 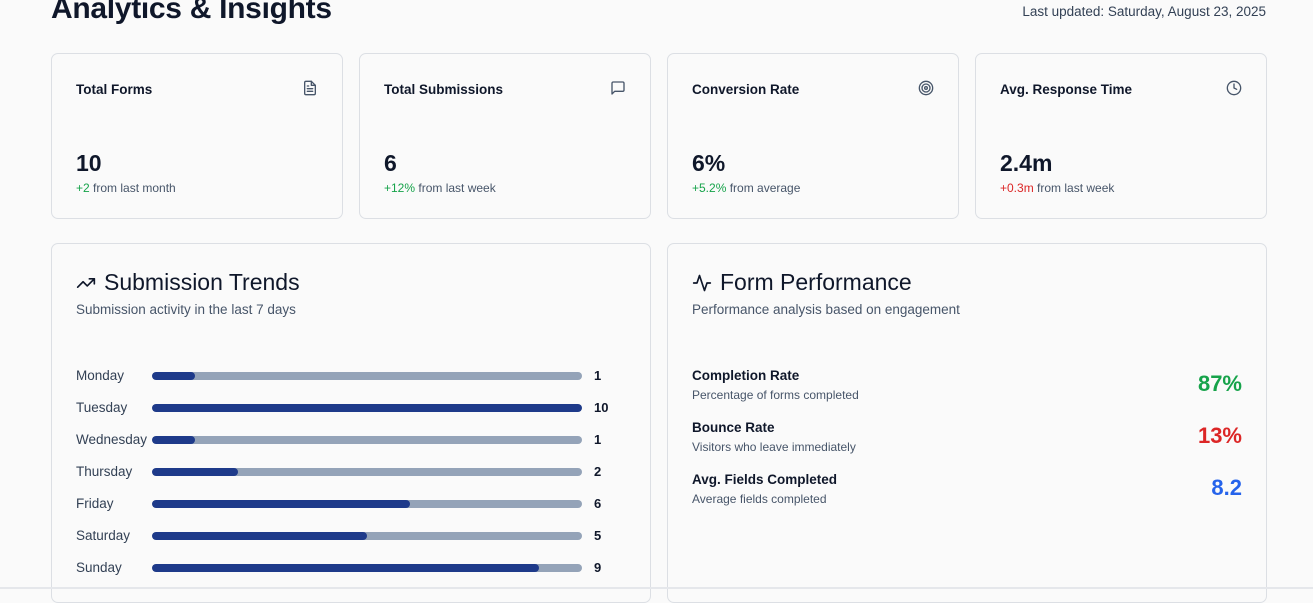 I want to click on metric-description: Visitors who leave immediately, so click(x=774, y=447).